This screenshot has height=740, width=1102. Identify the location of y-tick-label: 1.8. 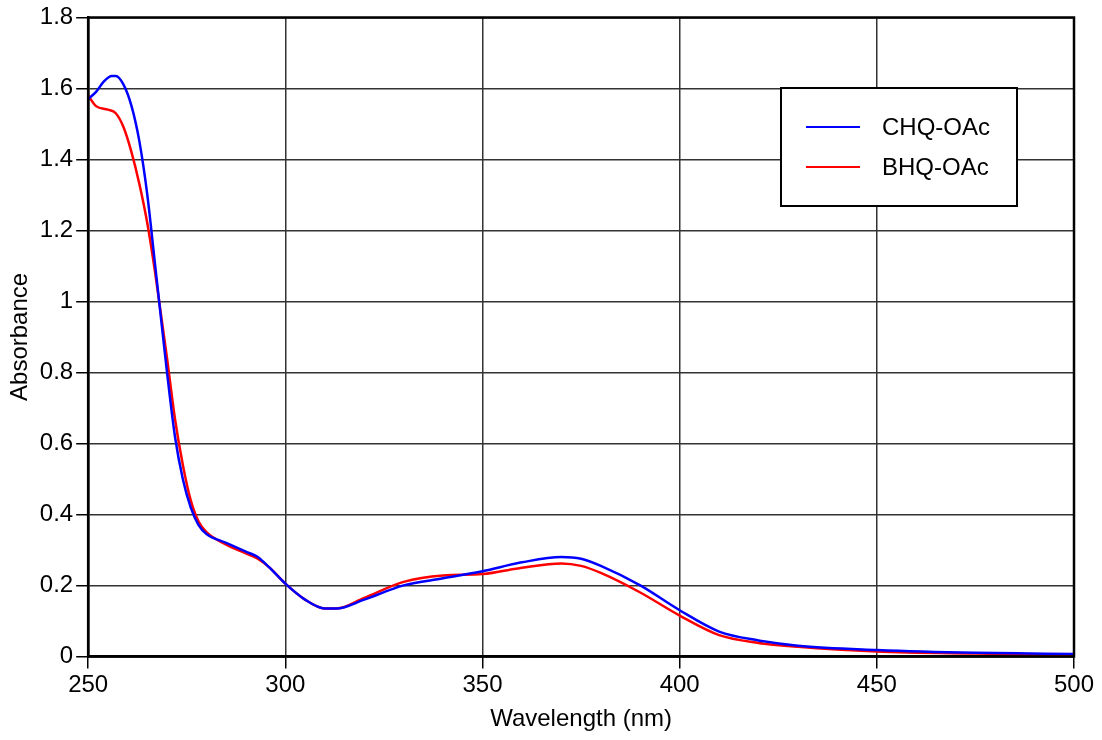
(56, 16).